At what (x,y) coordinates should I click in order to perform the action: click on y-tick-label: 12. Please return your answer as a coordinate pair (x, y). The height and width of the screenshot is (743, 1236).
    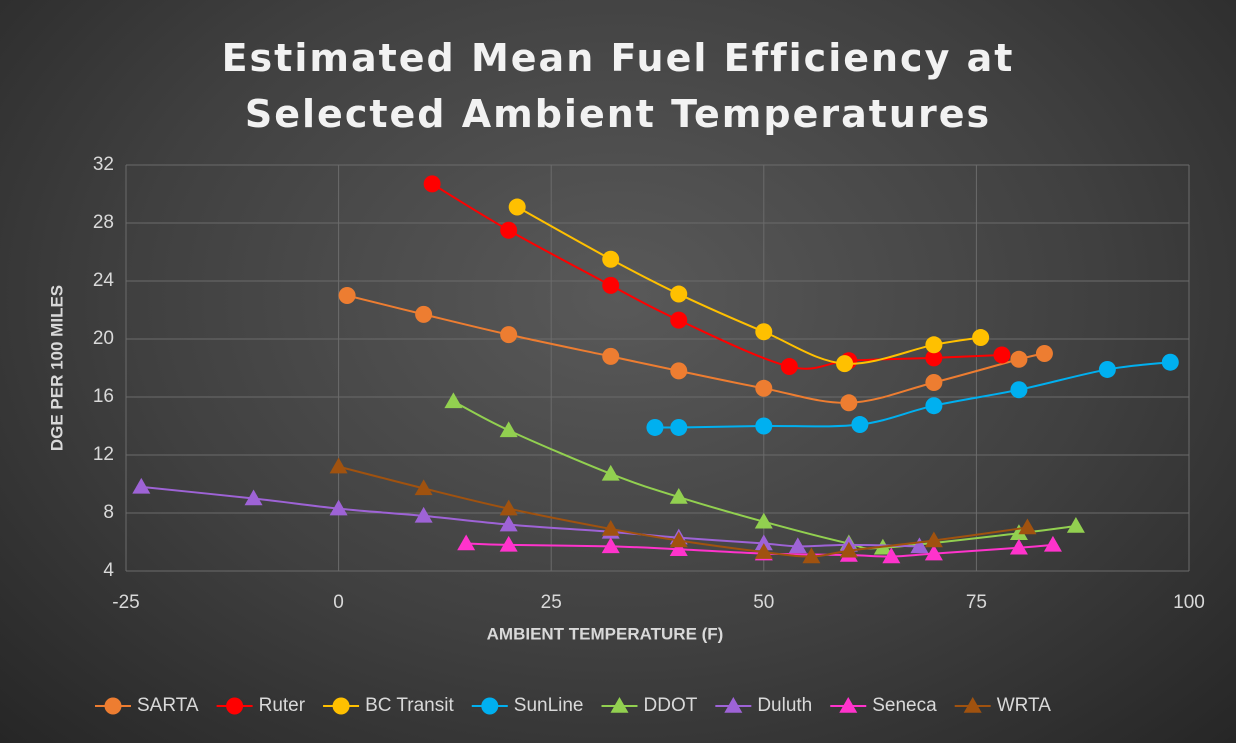
    Looking at the image, I should click on (103, 454).